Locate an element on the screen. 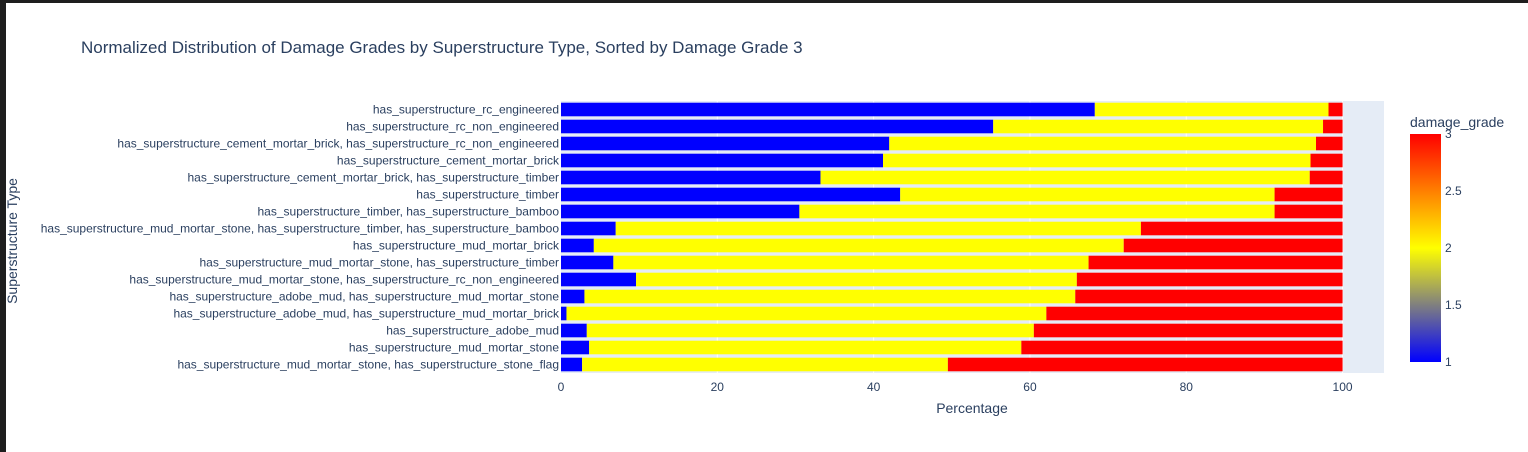 This screenshot has height=452, width=1528. colorbar is located at coordinates (1425, 248).